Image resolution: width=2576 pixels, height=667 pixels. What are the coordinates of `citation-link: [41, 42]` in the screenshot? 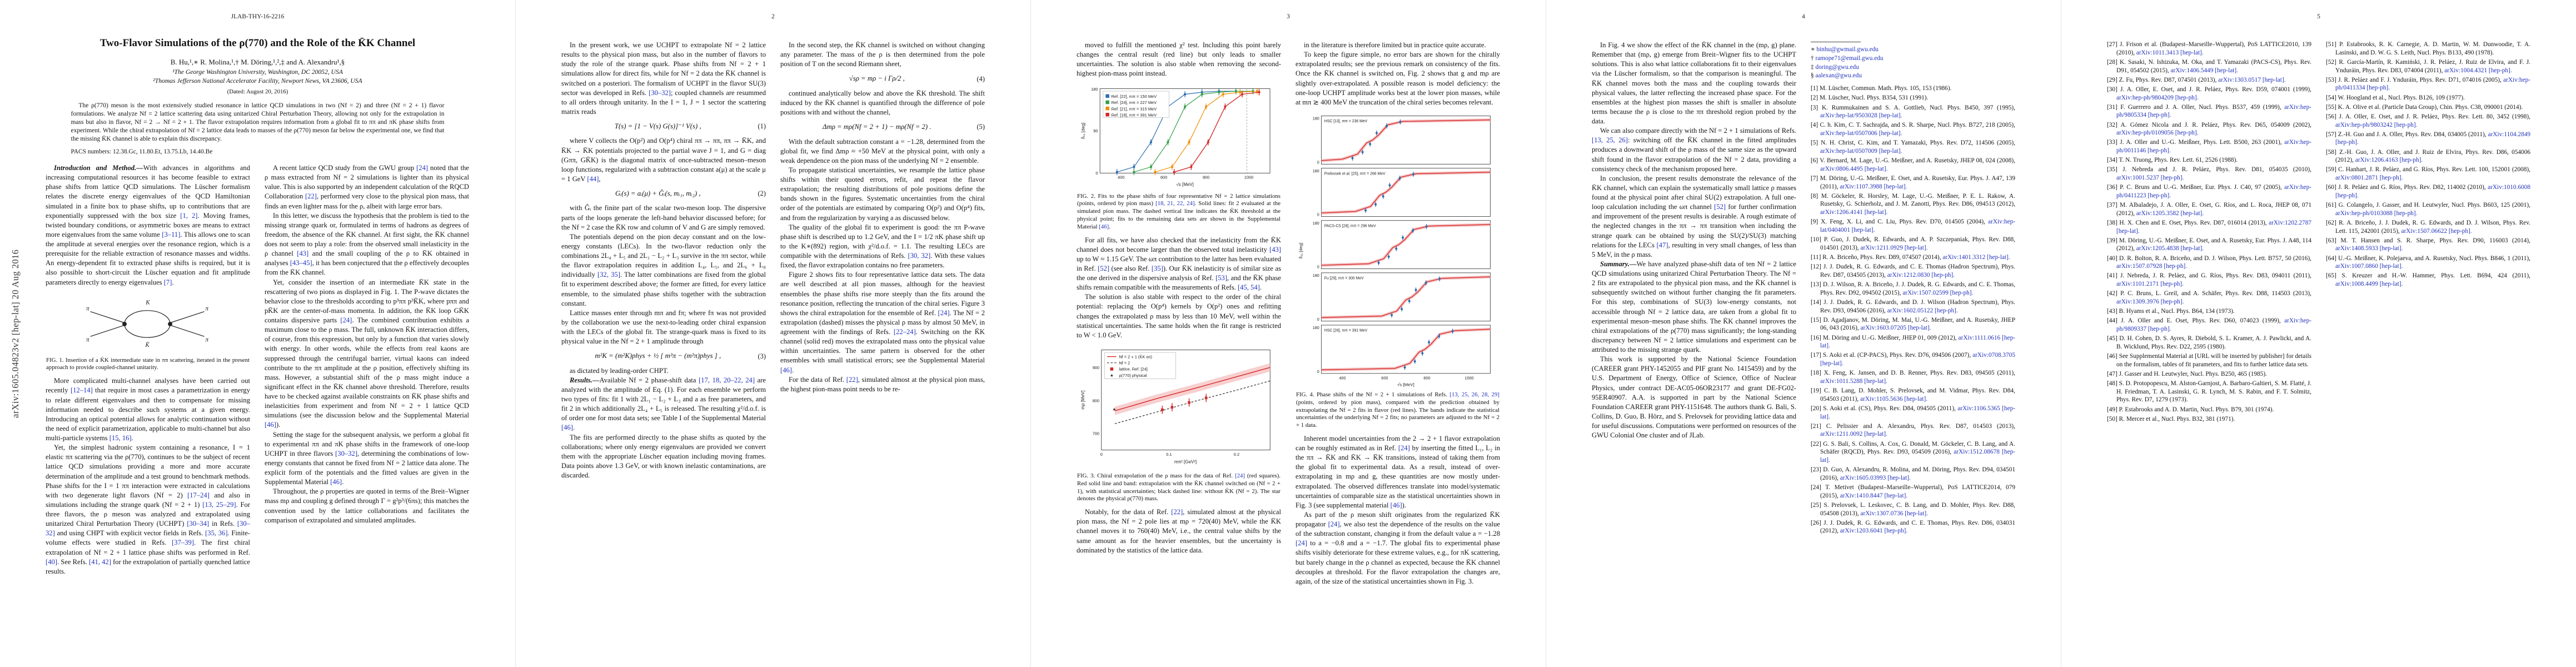 It's located at (100, 562).